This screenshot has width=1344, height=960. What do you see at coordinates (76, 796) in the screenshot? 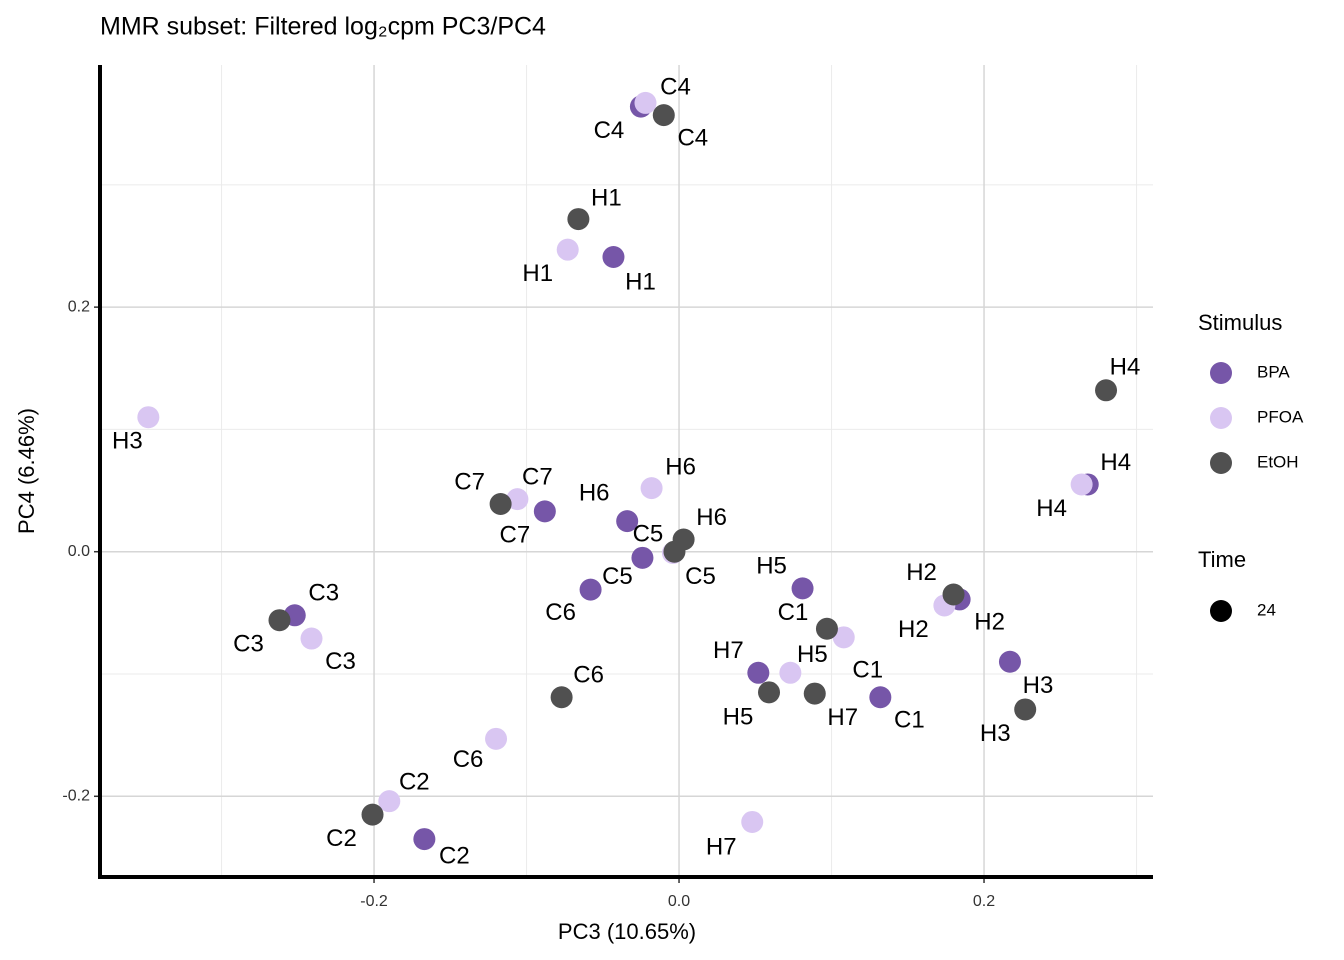
I see `y-tick-label: -0.2` at bounding box center [76, 796].